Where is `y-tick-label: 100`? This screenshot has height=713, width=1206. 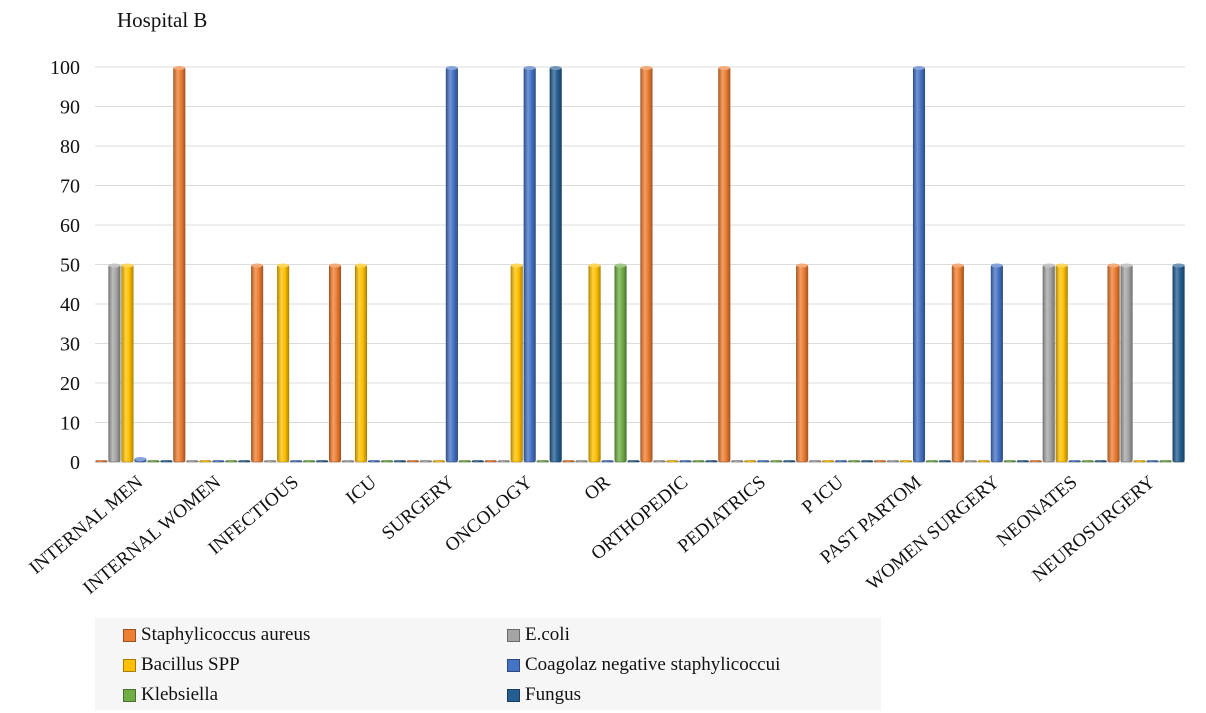 y-tick-label: 100 is located at coordinates (65, 68).